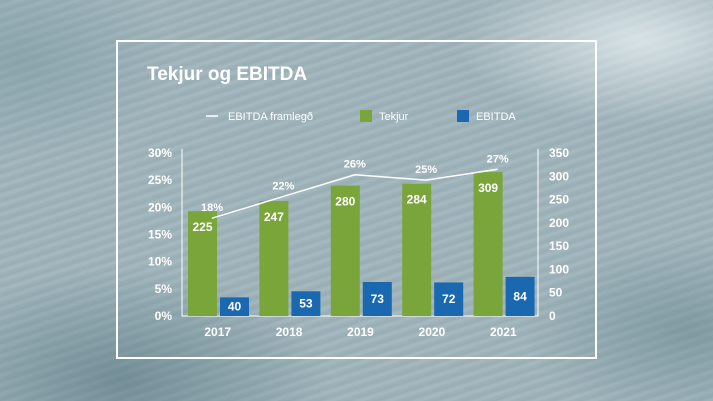 This screenshot has width=713, height=401. What do you see at coordinates (160, 262) in the screenshot?
I see `left-tick-label: 10%` at bounding box center [160, 262].